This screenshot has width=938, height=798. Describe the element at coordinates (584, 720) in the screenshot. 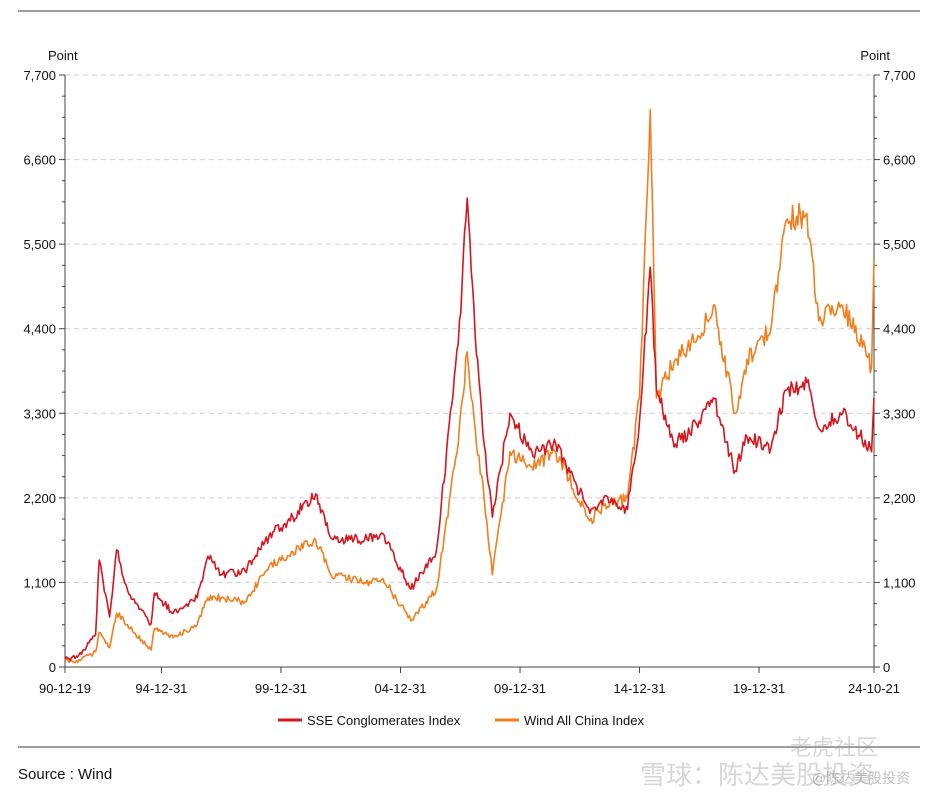

I see `legend-label-wind: Wind All China Index` at that location.